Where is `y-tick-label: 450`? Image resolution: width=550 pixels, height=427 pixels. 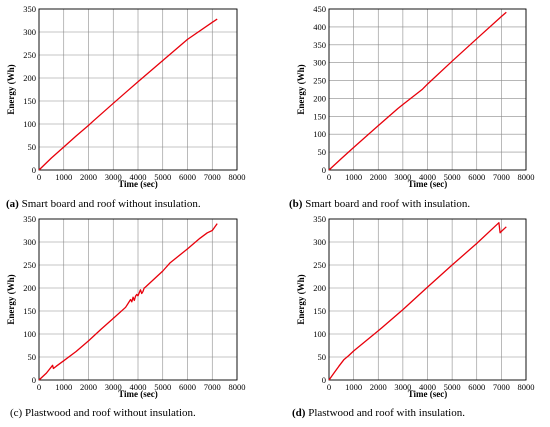
y-tick-label: 450 is located at coordinates (319, 9).